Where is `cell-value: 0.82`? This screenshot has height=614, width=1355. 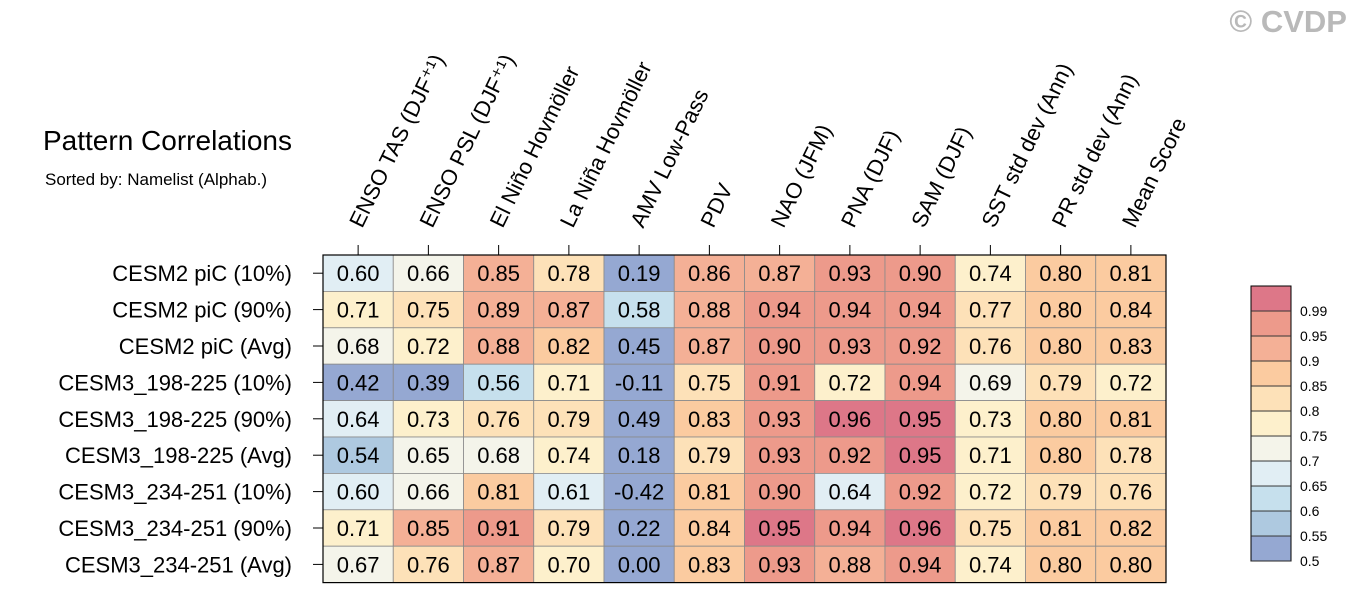 cell-value: 0.82 is located at coordinates (1130, 528).